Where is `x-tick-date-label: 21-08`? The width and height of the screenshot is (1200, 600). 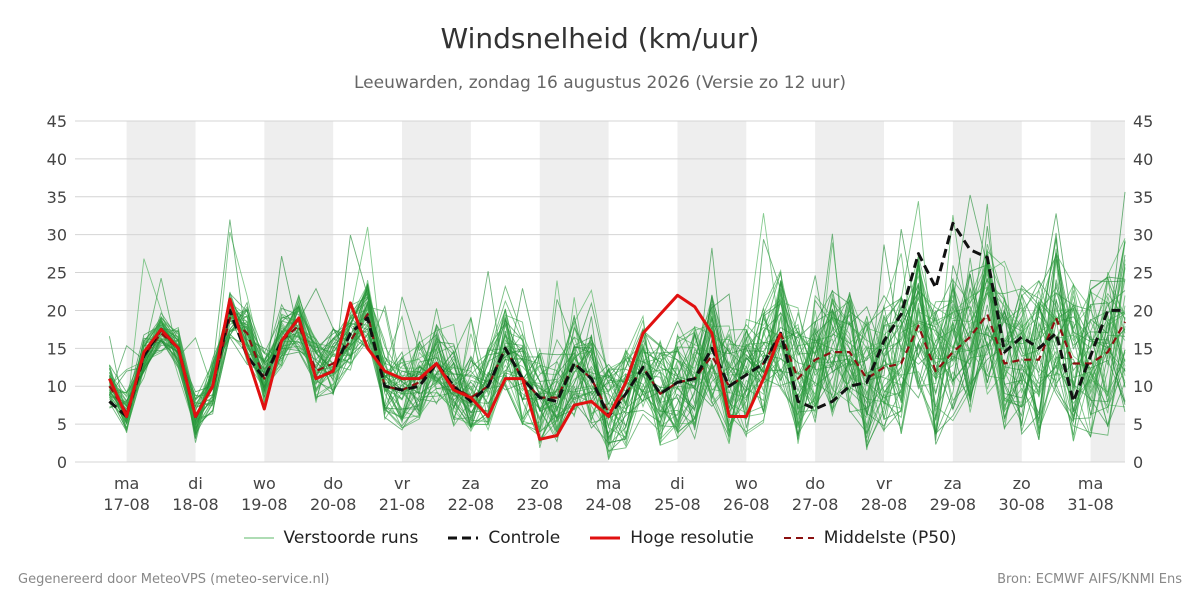
x-tick-date-label: 21-08 is located at coordinates (402, 504).